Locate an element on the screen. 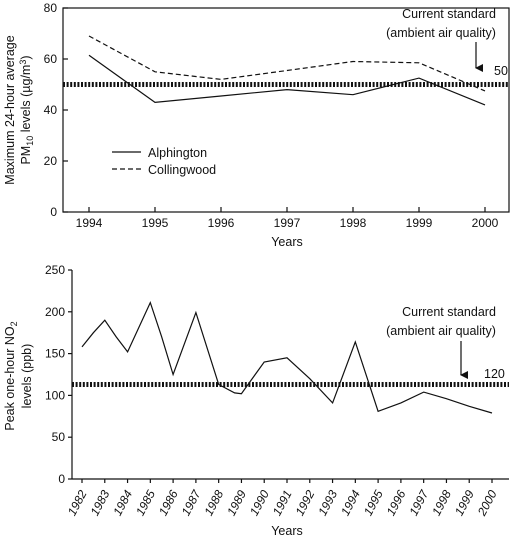  no2-x-tick-label: 1982 is located at coordinates (77, 503).